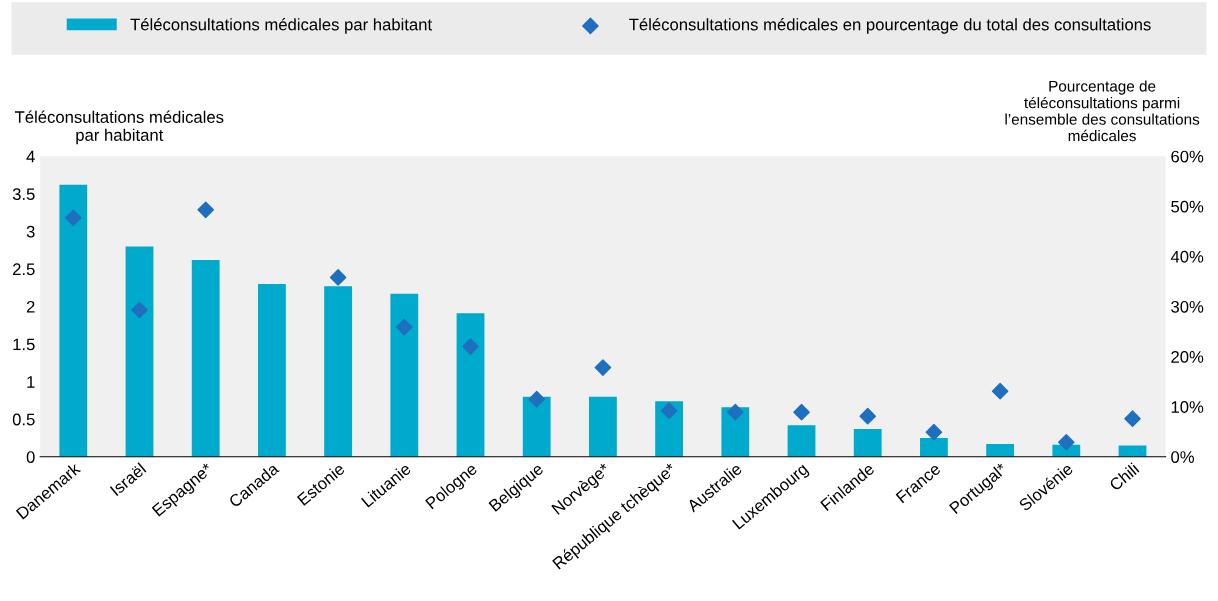 The height and width of the screenshot is (601, 1218). What do you see at coordinates (281, 26) in the screenshot?
I see `legend-label: Téléconsultations médicales par habitant` at bounding box center [281, 26].